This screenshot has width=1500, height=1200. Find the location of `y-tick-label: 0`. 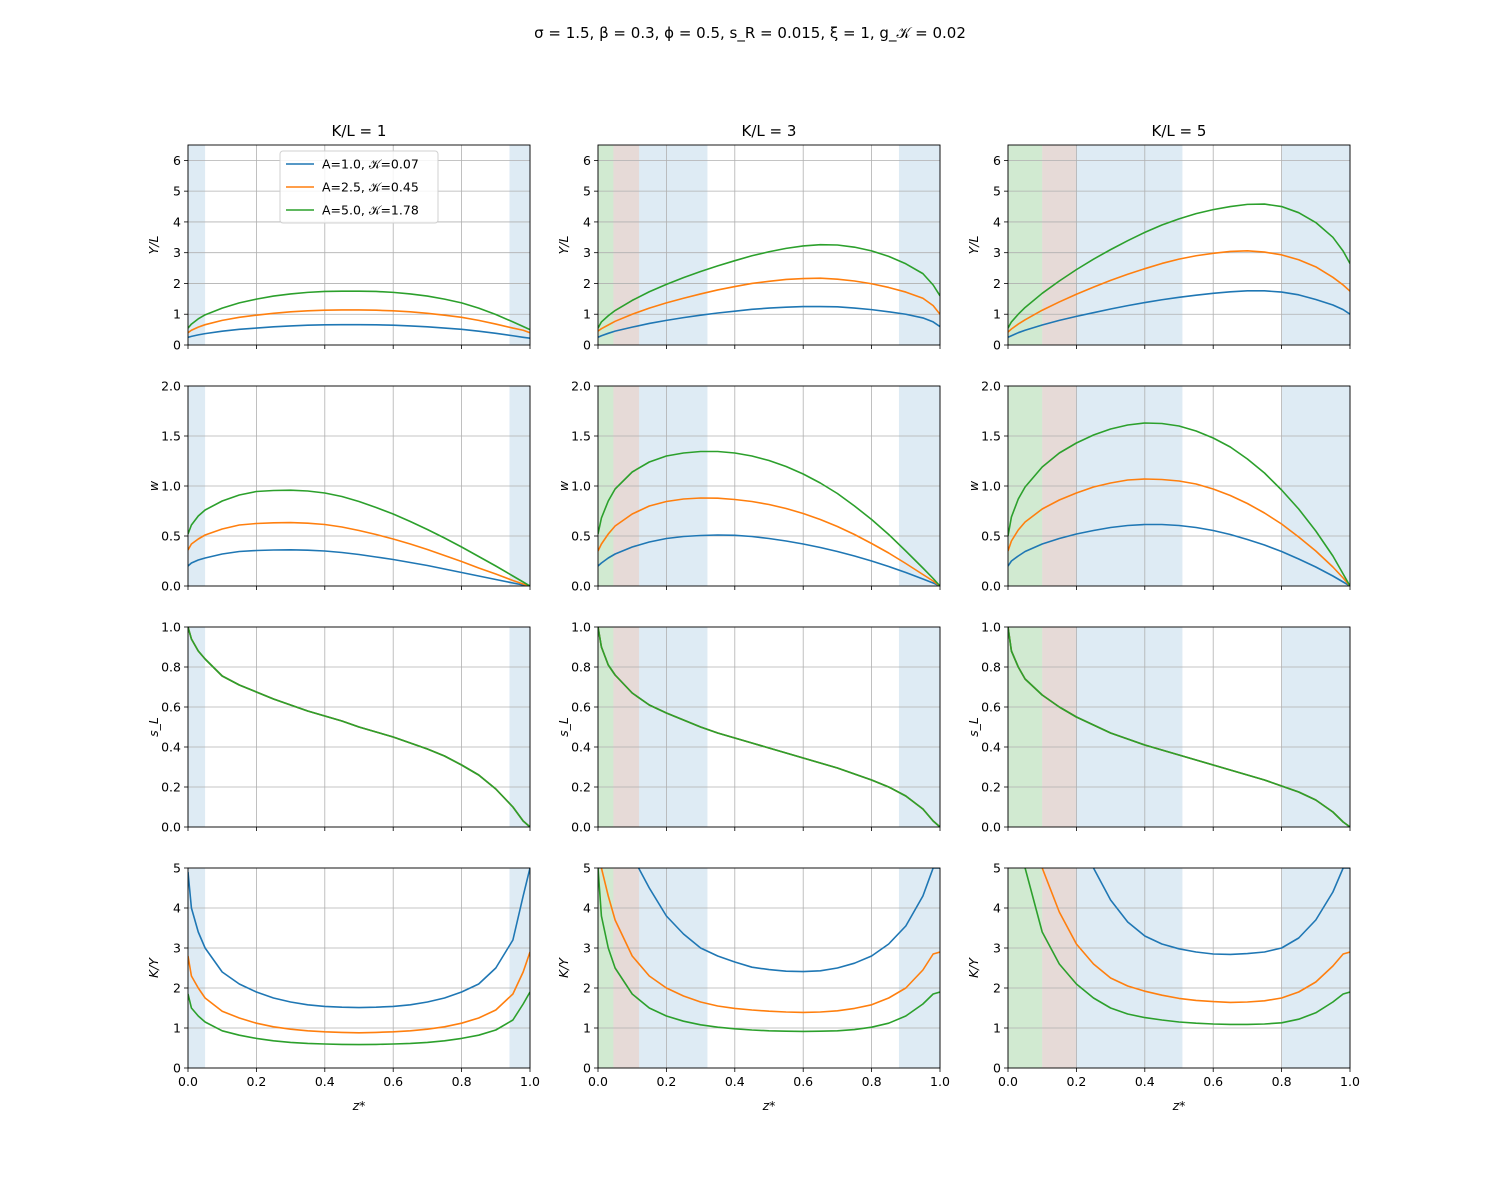

y-tick-label: 0 is located at coordinates (587, 1068).